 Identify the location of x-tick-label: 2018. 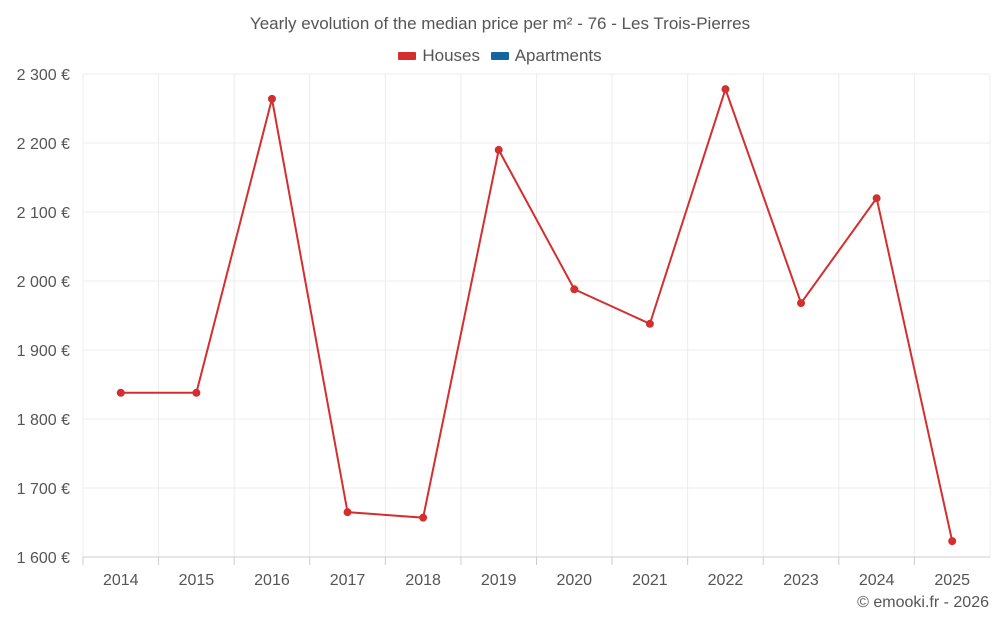
(423, 580).